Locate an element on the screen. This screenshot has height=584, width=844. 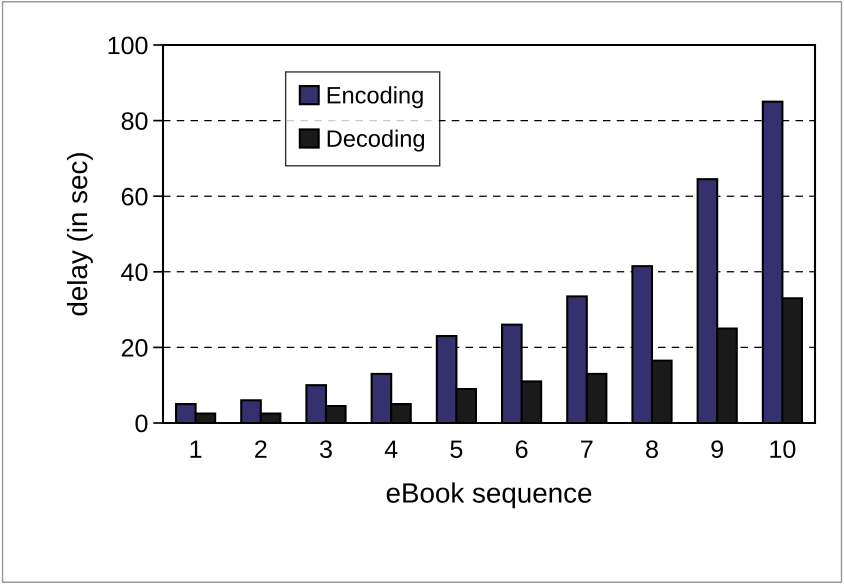
x-tick-label: 6 is located at coordinates (522, 449).